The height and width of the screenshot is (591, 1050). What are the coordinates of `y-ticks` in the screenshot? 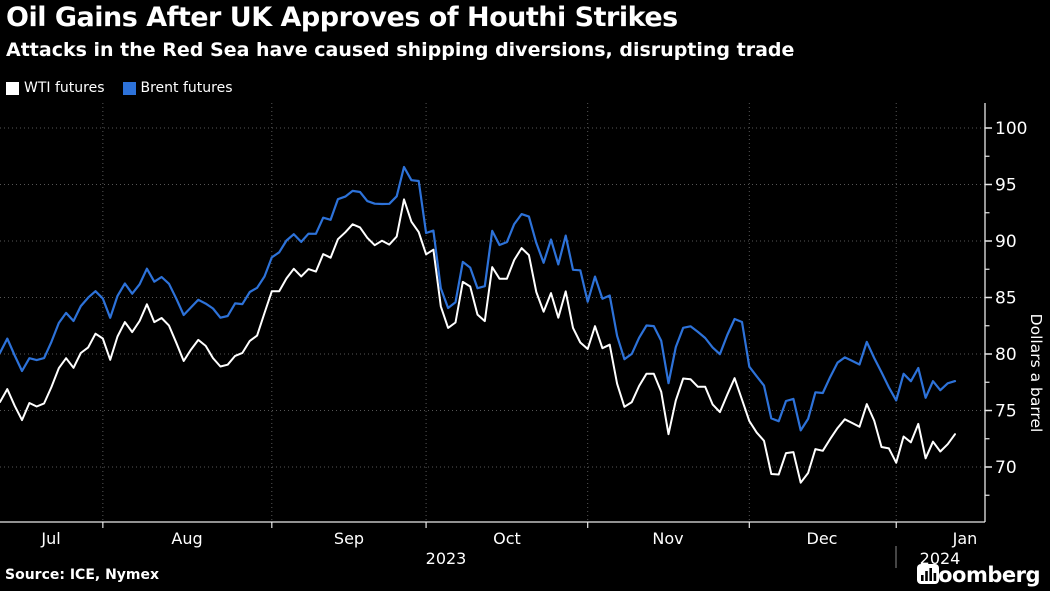 It's located at (988, 311).